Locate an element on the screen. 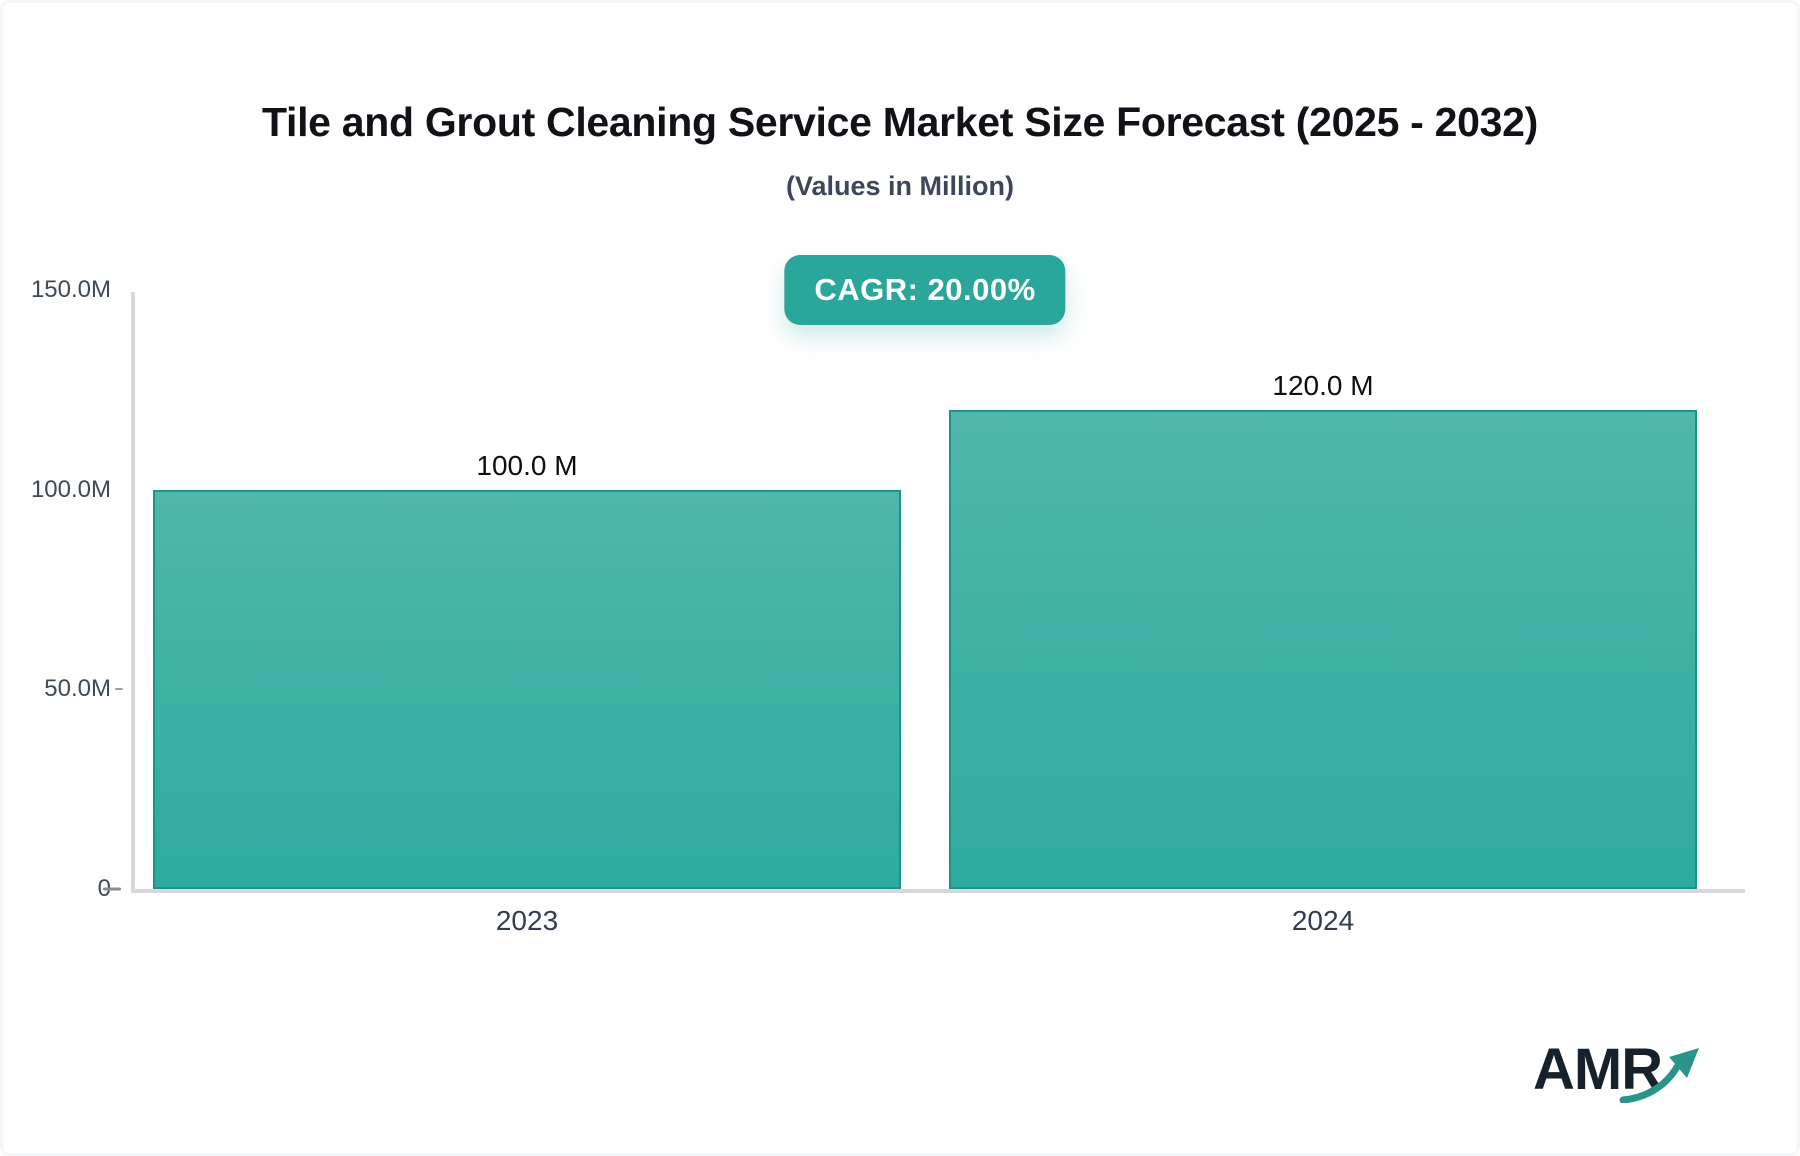 The image size is (1800, 1156). bar-value-label: 120.0 M is located at coordinates (1323, 385).